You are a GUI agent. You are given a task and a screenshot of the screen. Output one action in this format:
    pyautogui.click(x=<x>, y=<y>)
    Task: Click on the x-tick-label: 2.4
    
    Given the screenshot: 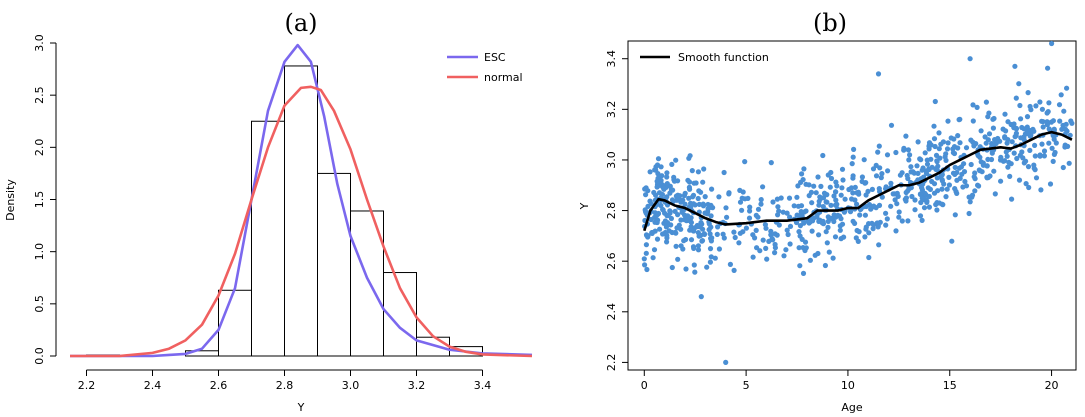 What is the action you would take?
    pyautogui.click(x=153, y=385)
    